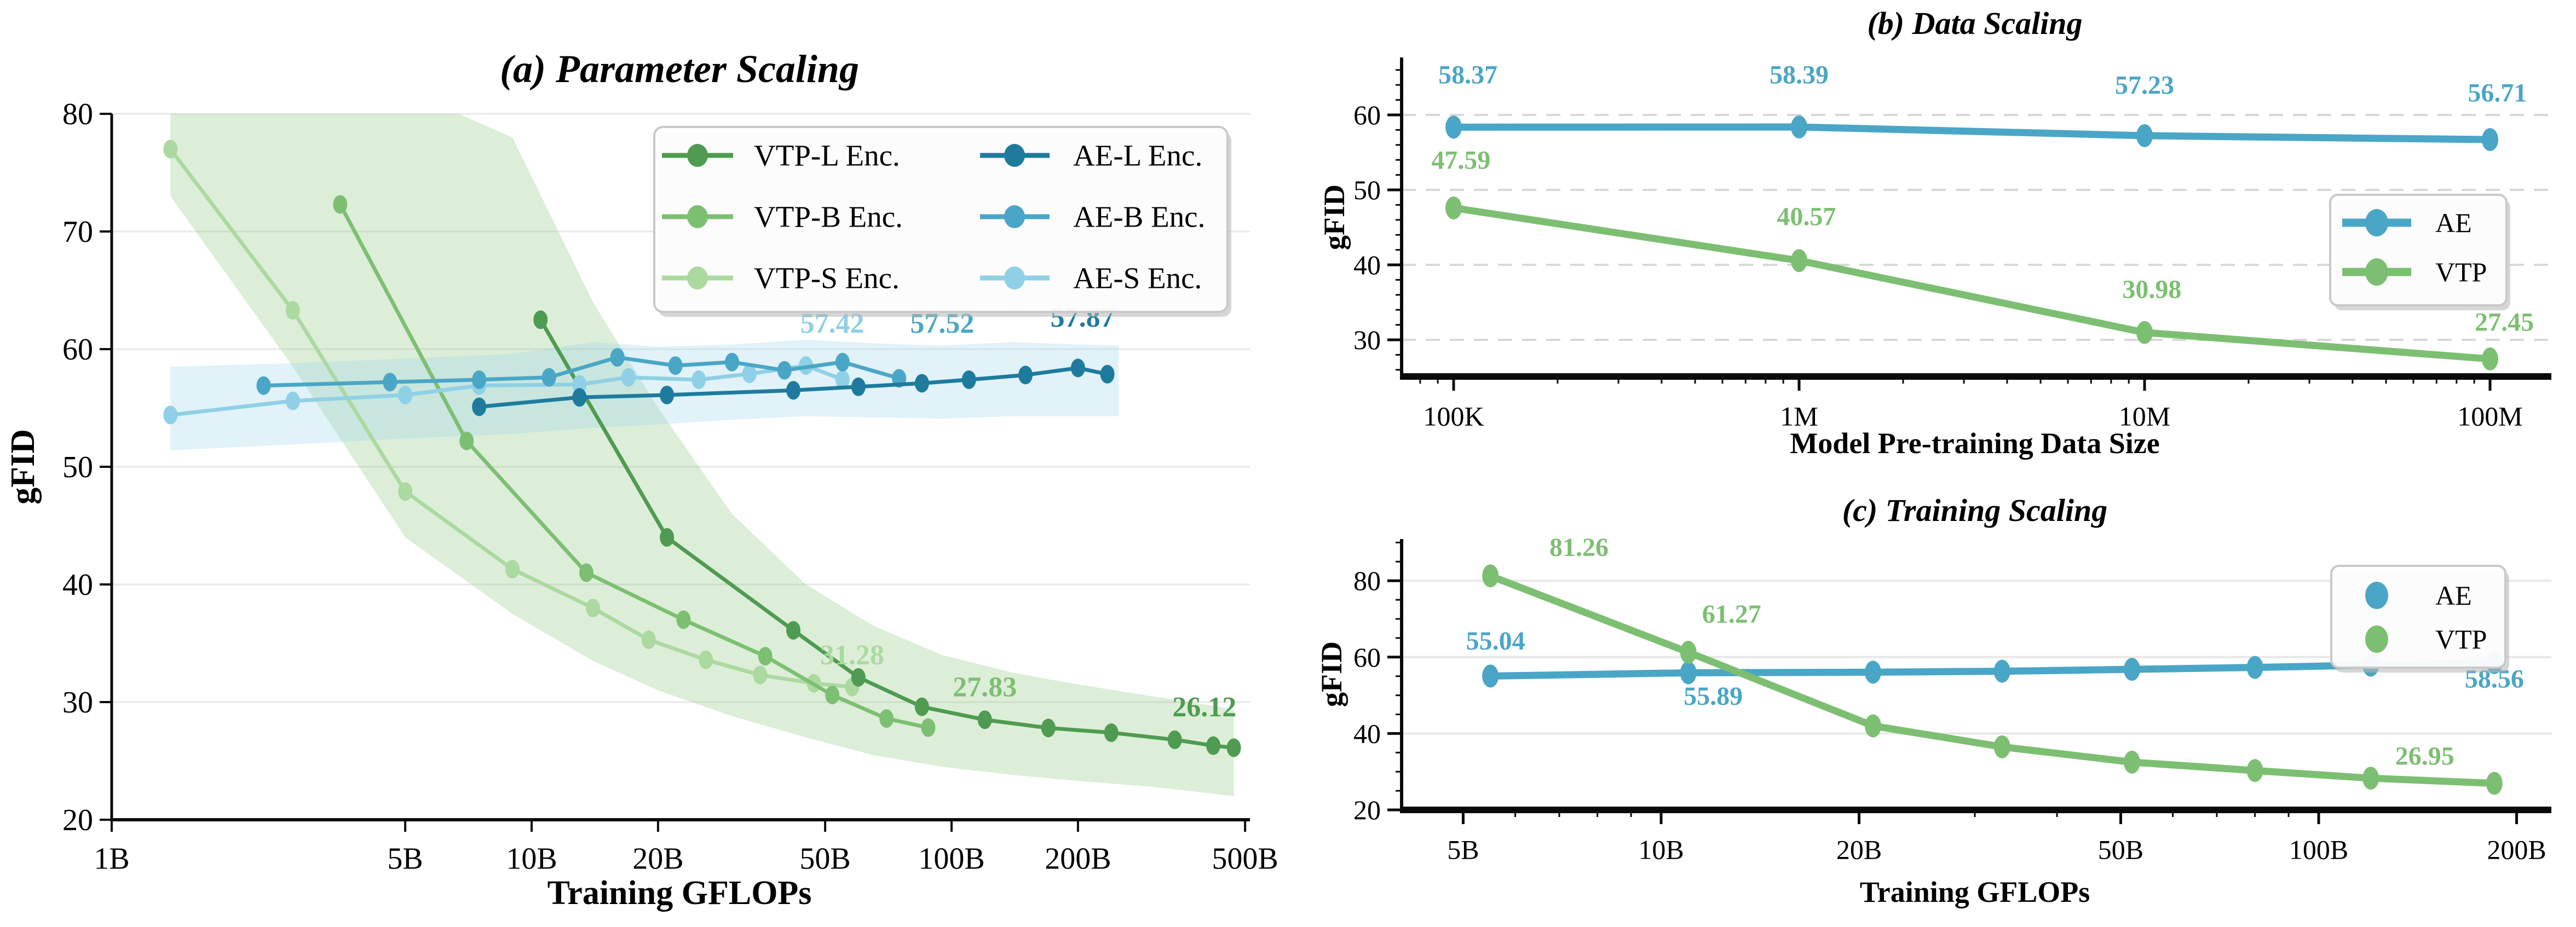 This screenshot has width=2576, height=927. I want to click on x-axis-label: Model Pre-training Data Size, so click(1974, 443).